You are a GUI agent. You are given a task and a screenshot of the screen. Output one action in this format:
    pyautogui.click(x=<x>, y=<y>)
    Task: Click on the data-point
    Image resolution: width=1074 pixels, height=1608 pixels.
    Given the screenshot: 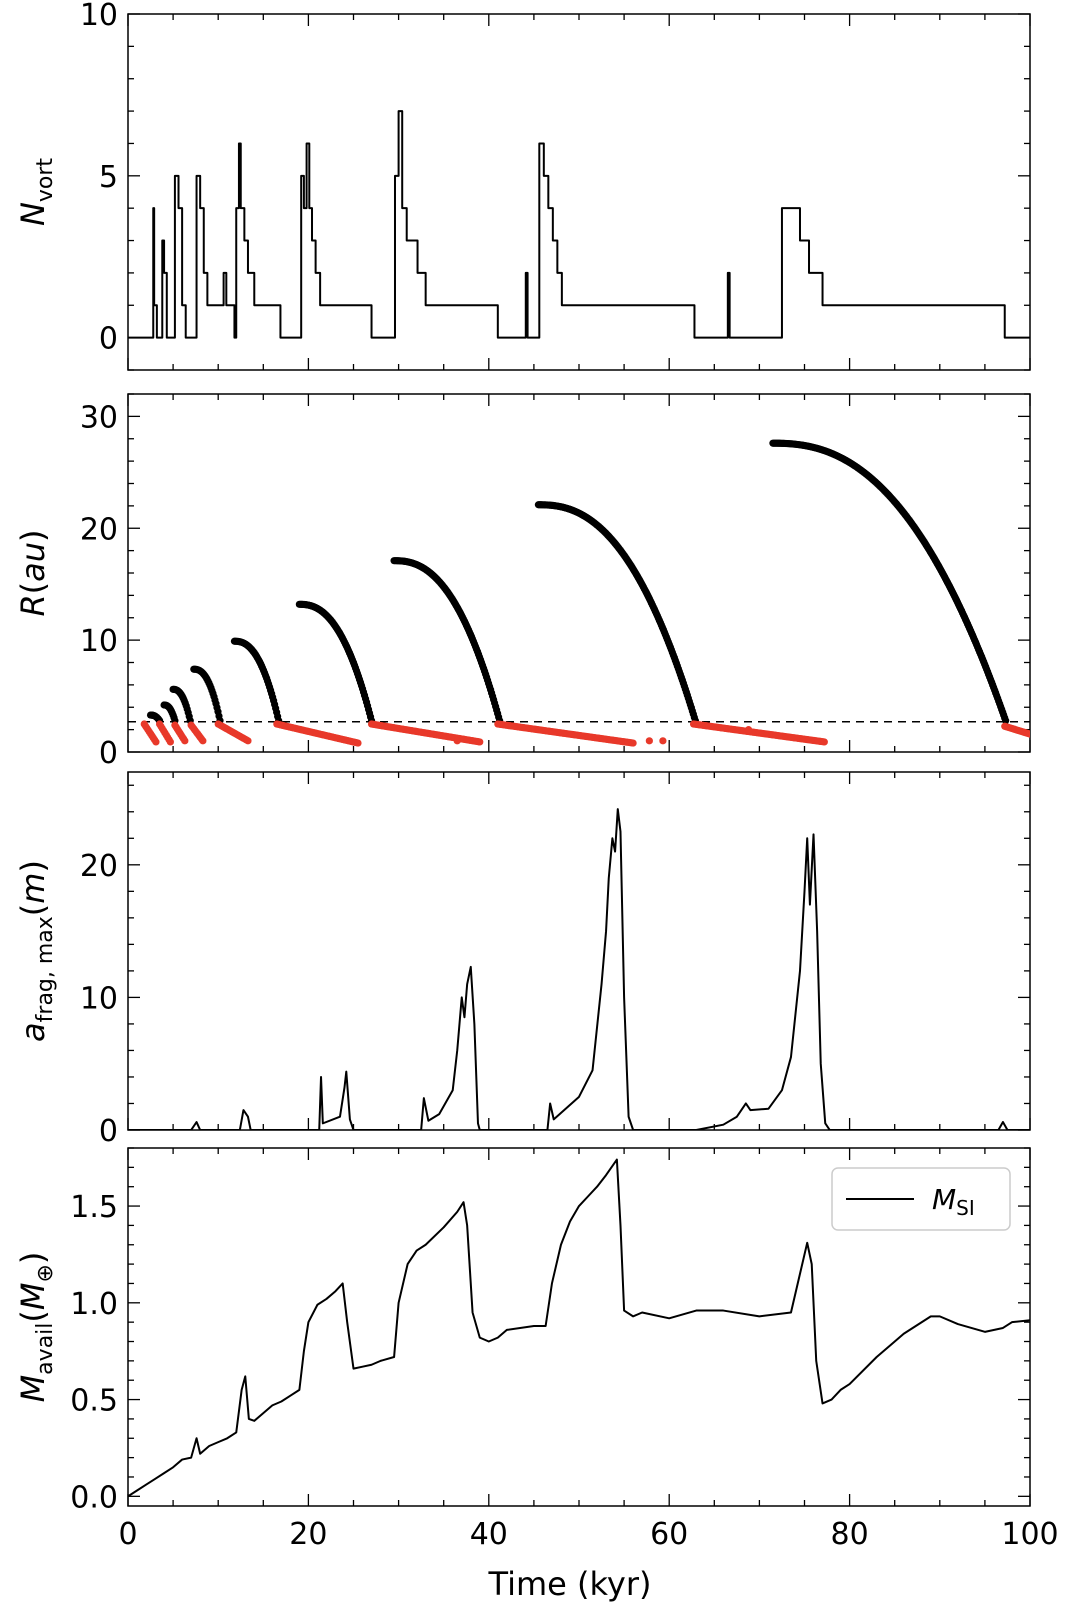 What is the action you would take?
    pyautogui.click(x=1006, y=721)
    